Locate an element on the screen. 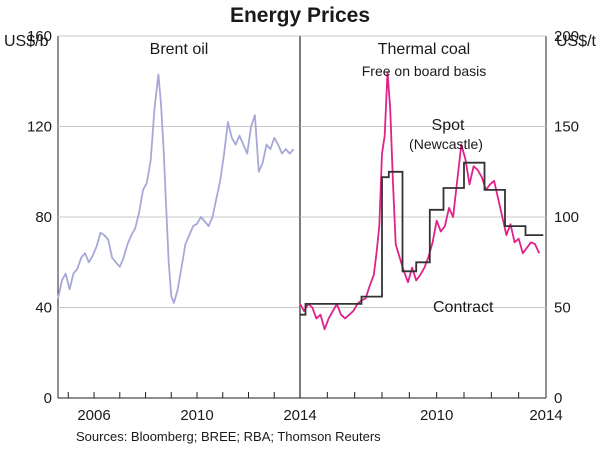 The image size is (600, 449). coal-y-tick-label: 100 is located at coordinates (566, 217).